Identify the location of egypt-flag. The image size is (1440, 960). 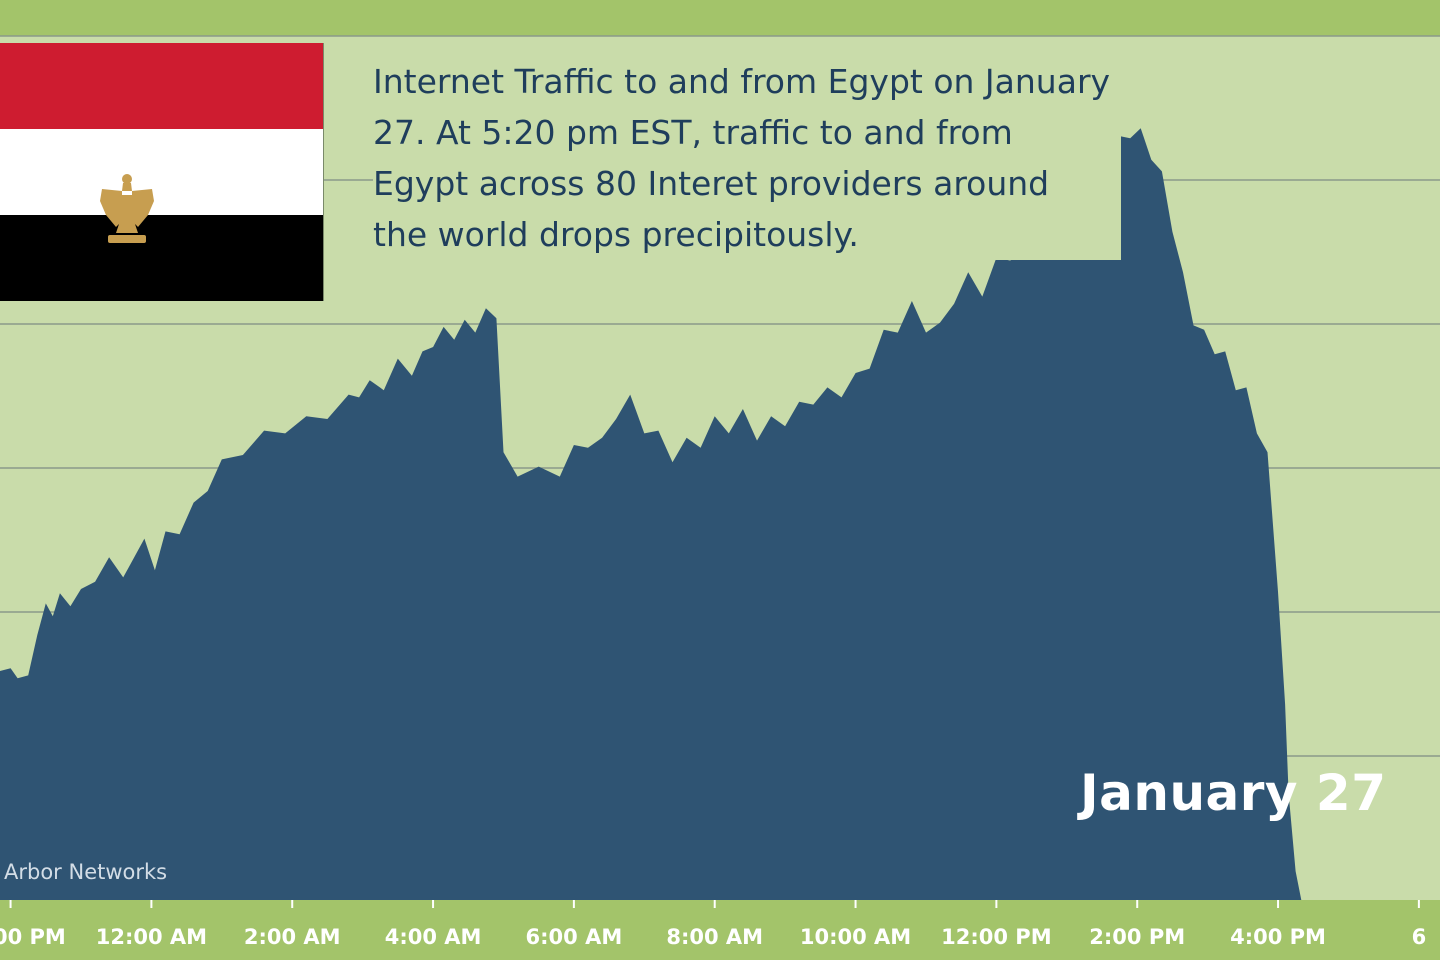
(162, 172).